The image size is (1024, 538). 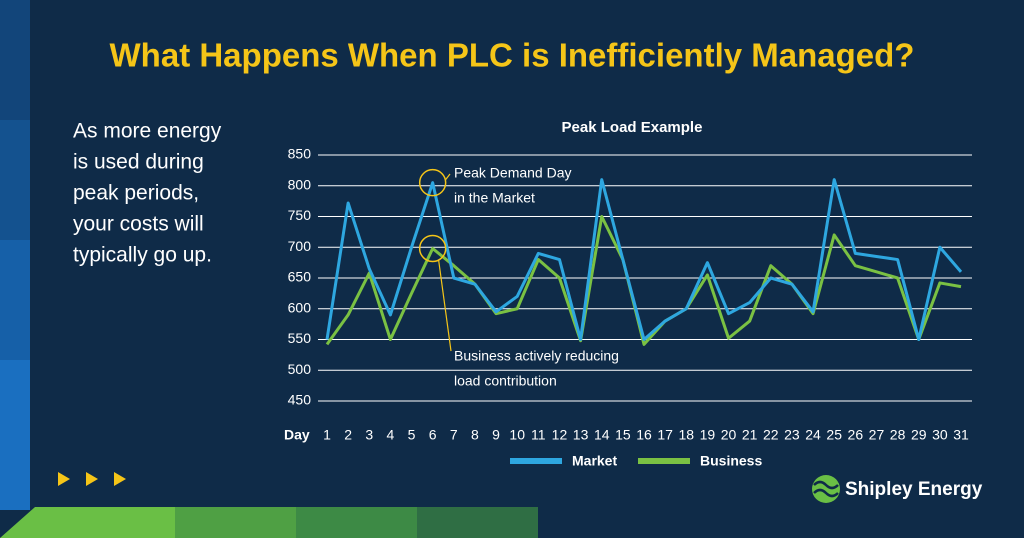 What do you see at coordinates (433, 435) in the screenshot?
I see `x-tick-label: 6` at bounding box center [433, 435].